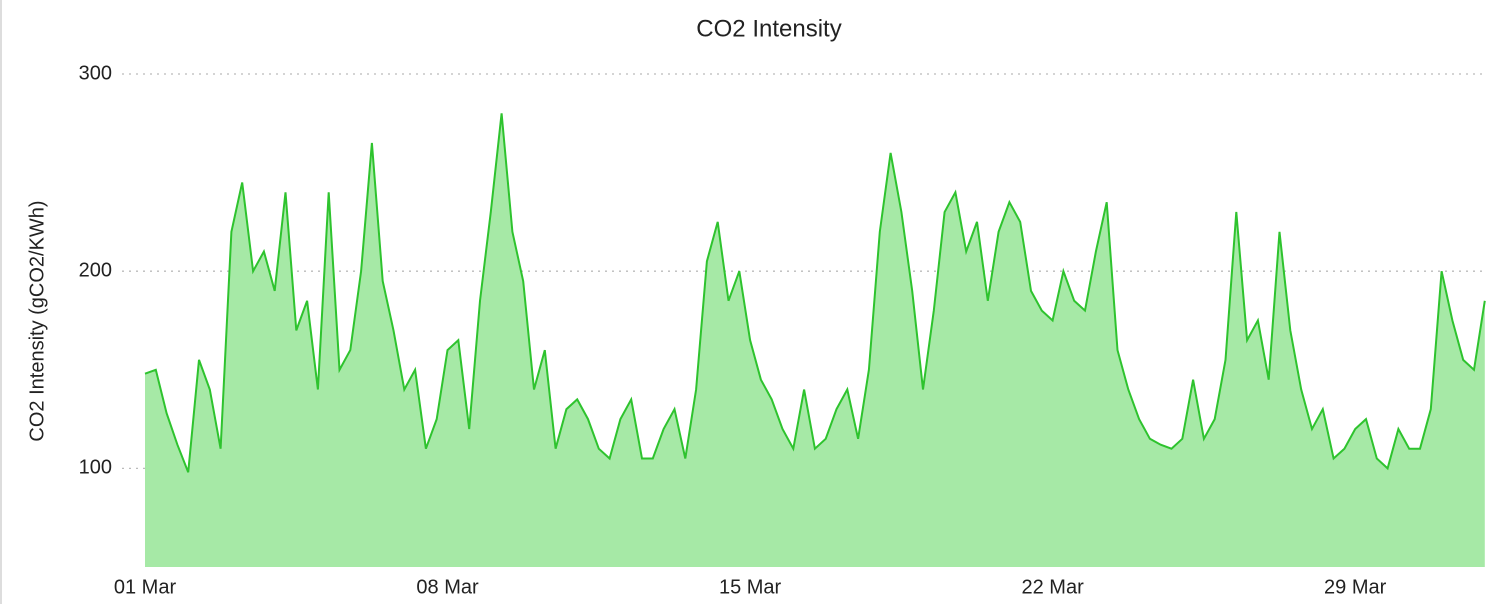 This screenshot has width=1488, height=604. What do you see at coordinates (95, 468) in the screenshot?
I see `y-tick-label: 100` at bounding box center [95, 468].